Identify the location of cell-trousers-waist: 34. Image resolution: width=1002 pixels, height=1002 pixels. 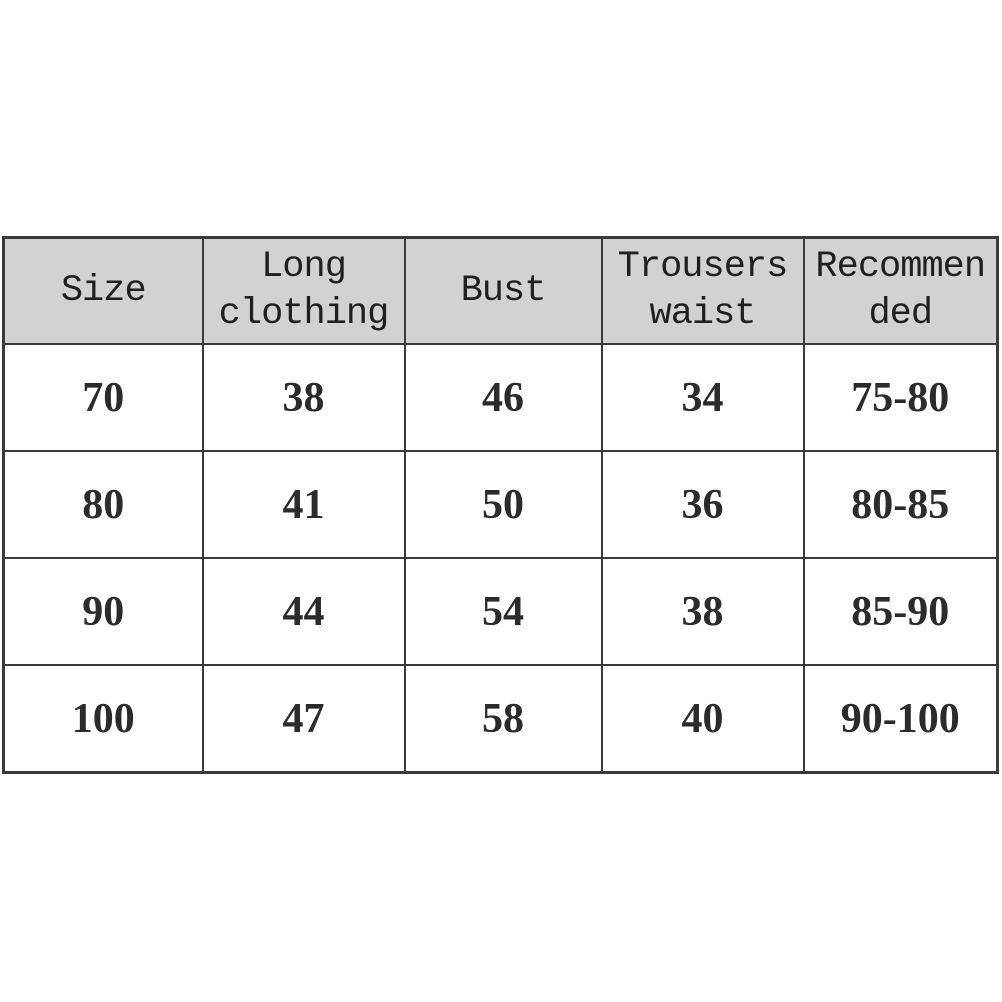
(702, 397).